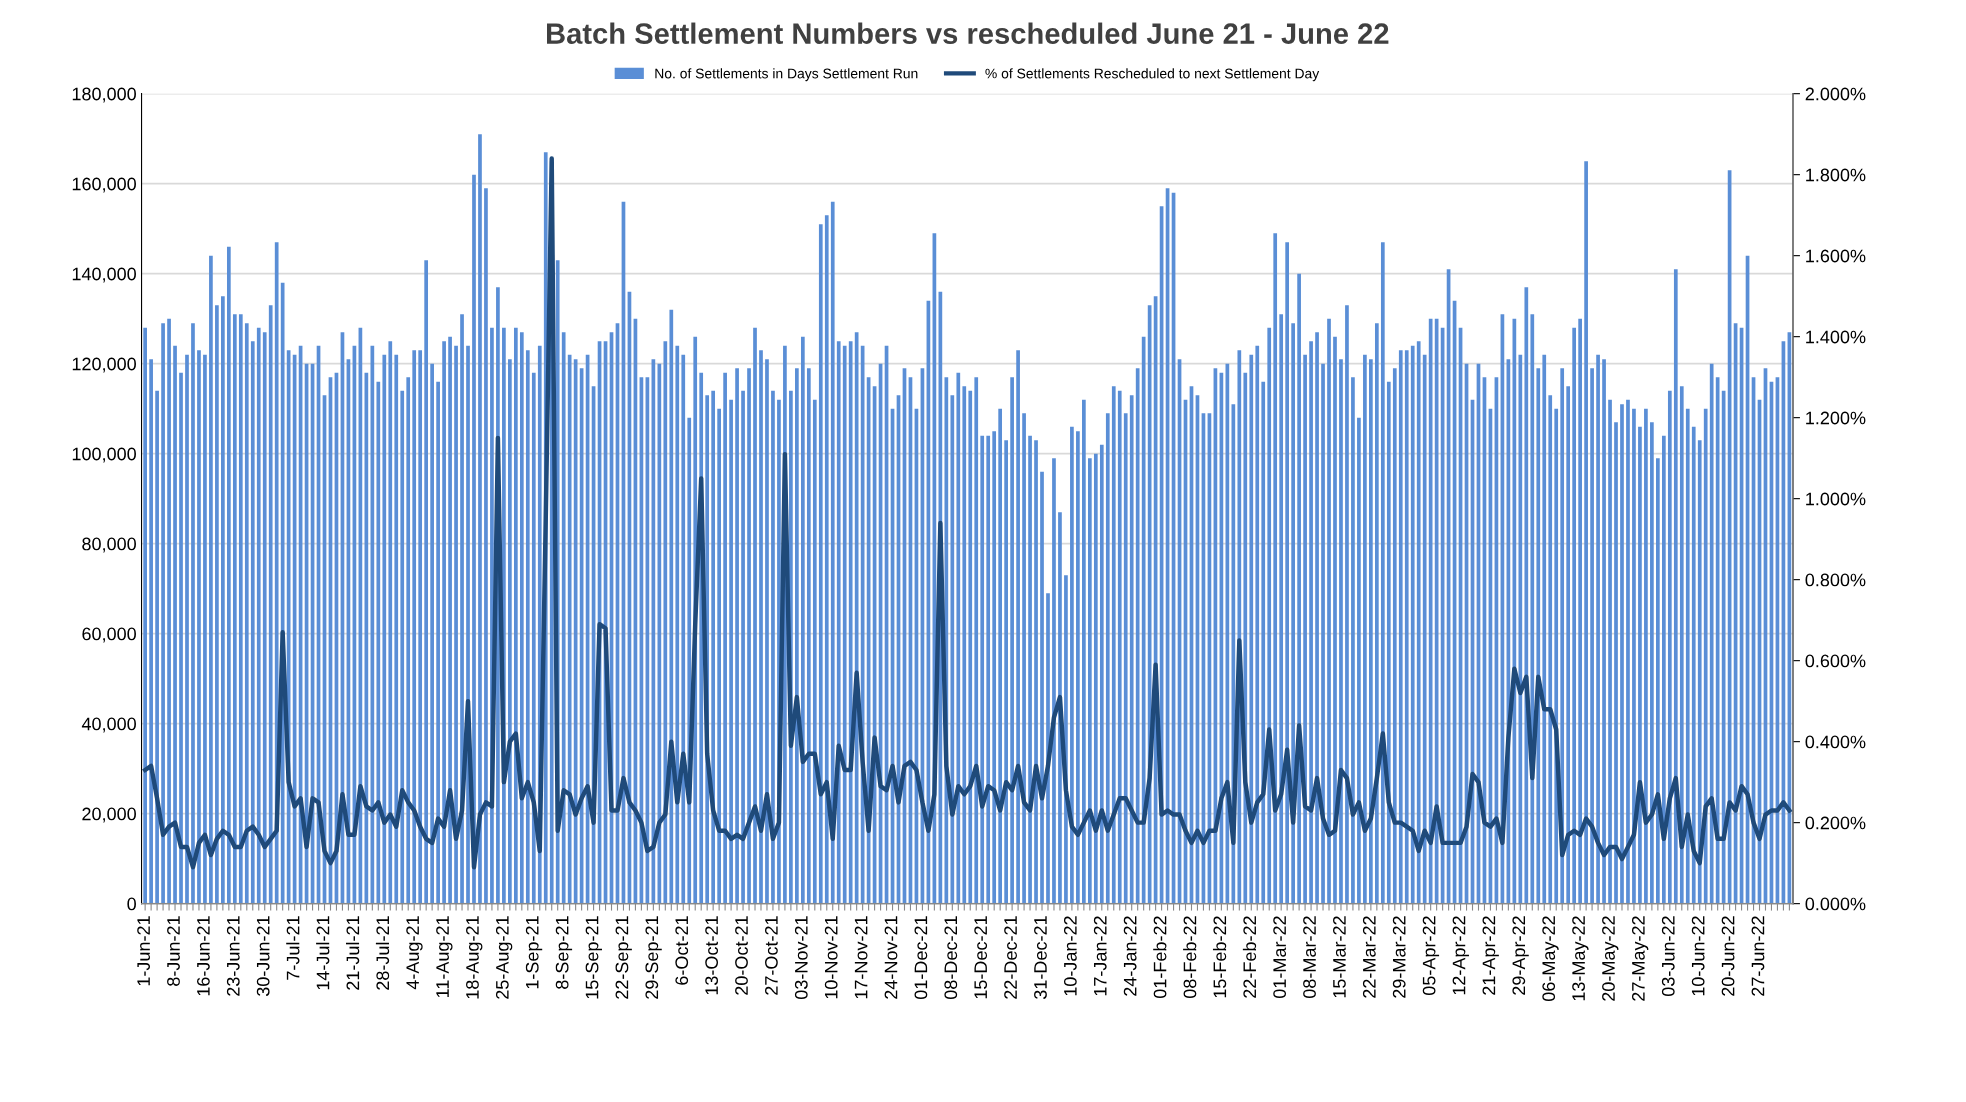  Describe the element at coordinates (1640, 958) in the screenshot. I see `x-tick-label: 27-May-22` at that location.